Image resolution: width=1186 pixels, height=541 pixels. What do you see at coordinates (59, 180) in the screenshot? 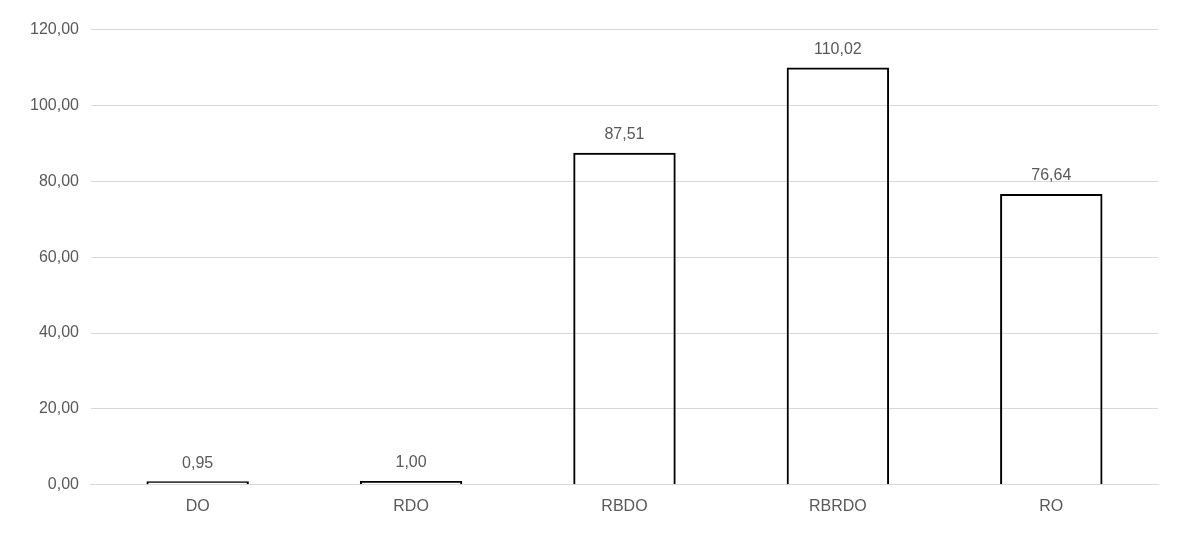
I see `y-tick-label: 80,00` at bounding box center [59, 180].